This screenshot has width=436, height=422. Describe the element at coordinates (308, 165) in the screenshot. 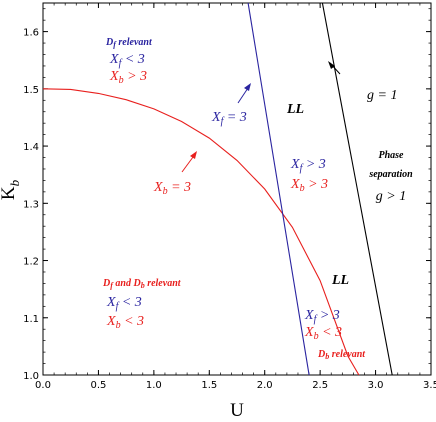

I see `middle-line1: Xf > 3` at that location.